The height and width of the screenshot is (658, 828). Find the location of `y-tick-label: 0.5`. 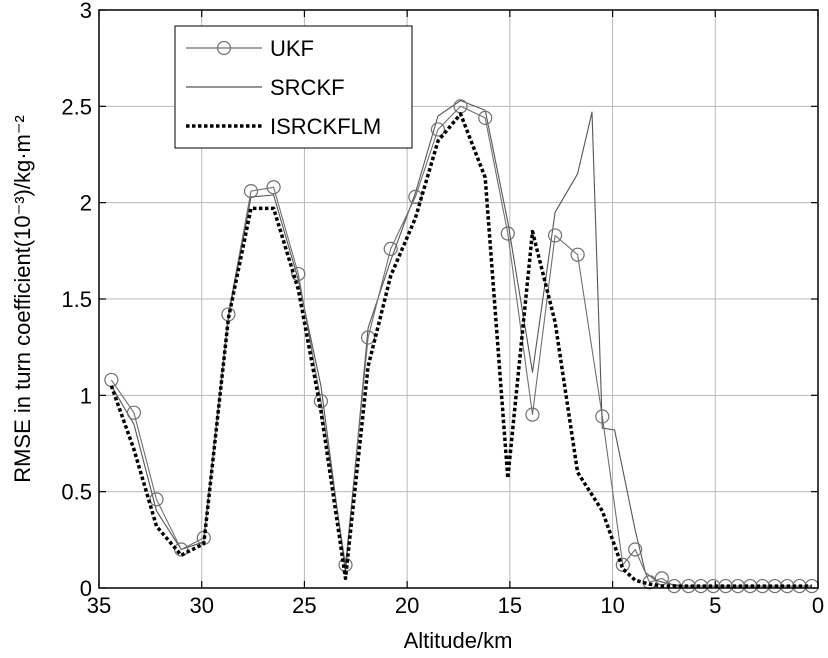

y-tick-label: 0.5 is located at coordinates (76, 492).